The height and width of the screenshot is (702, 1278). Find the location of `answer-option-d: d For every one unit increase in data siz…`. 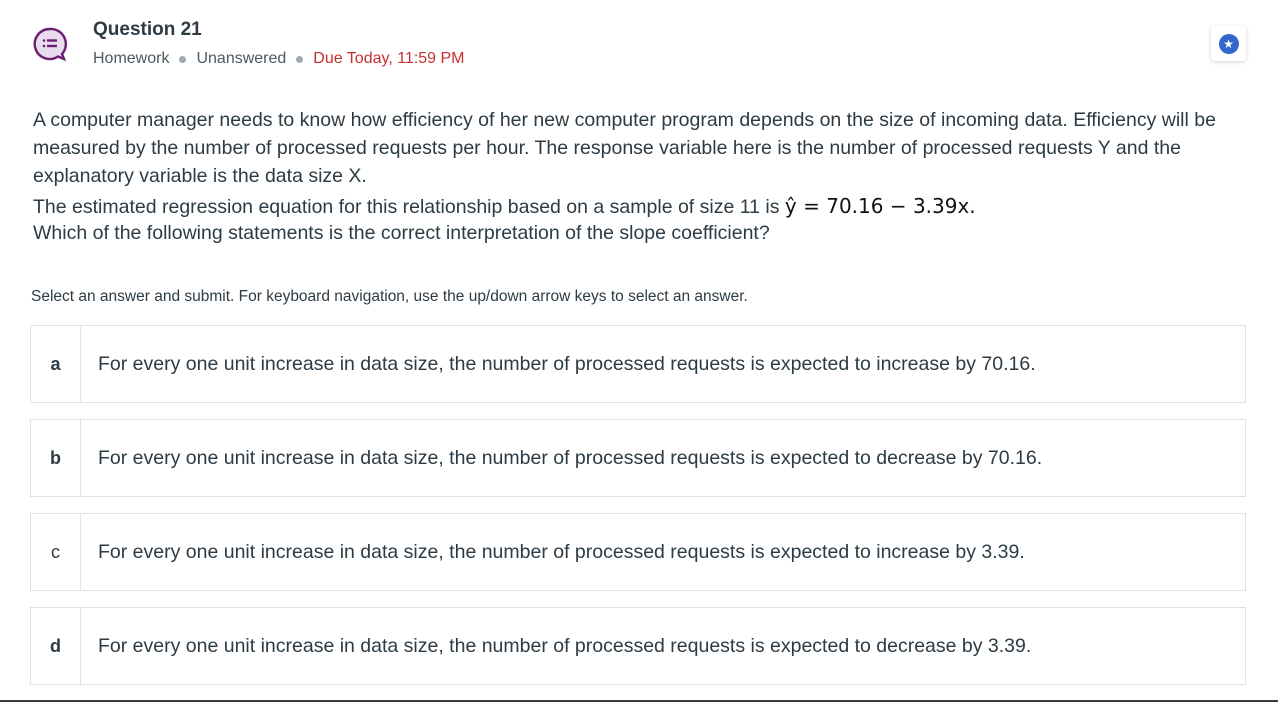

answer-option-d: d For every one unit increase in data siz… is located at coordinates (638, 646).